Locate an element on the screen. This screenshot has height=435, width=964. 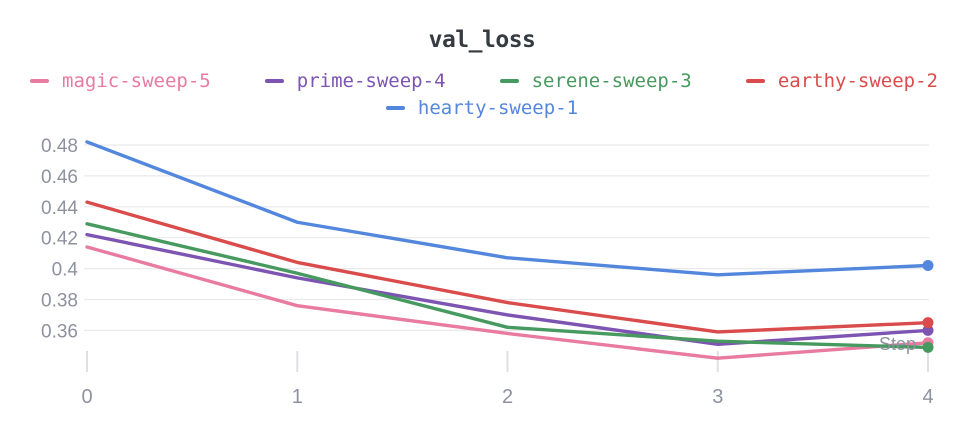
x-axis-tick-label: 2 is located at coordinates (507, 397).